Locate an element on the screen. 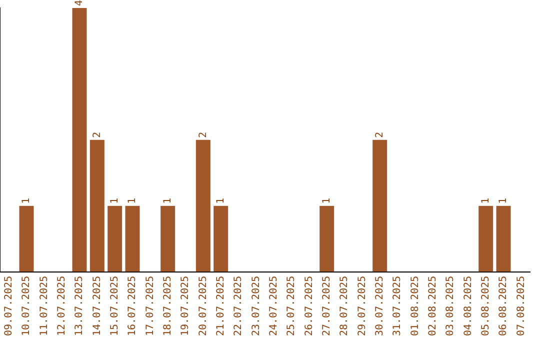 The height and width of the screenshot is (340, 540). x-tick-label: 12.07.2025 is located at coordinates (62, 306).